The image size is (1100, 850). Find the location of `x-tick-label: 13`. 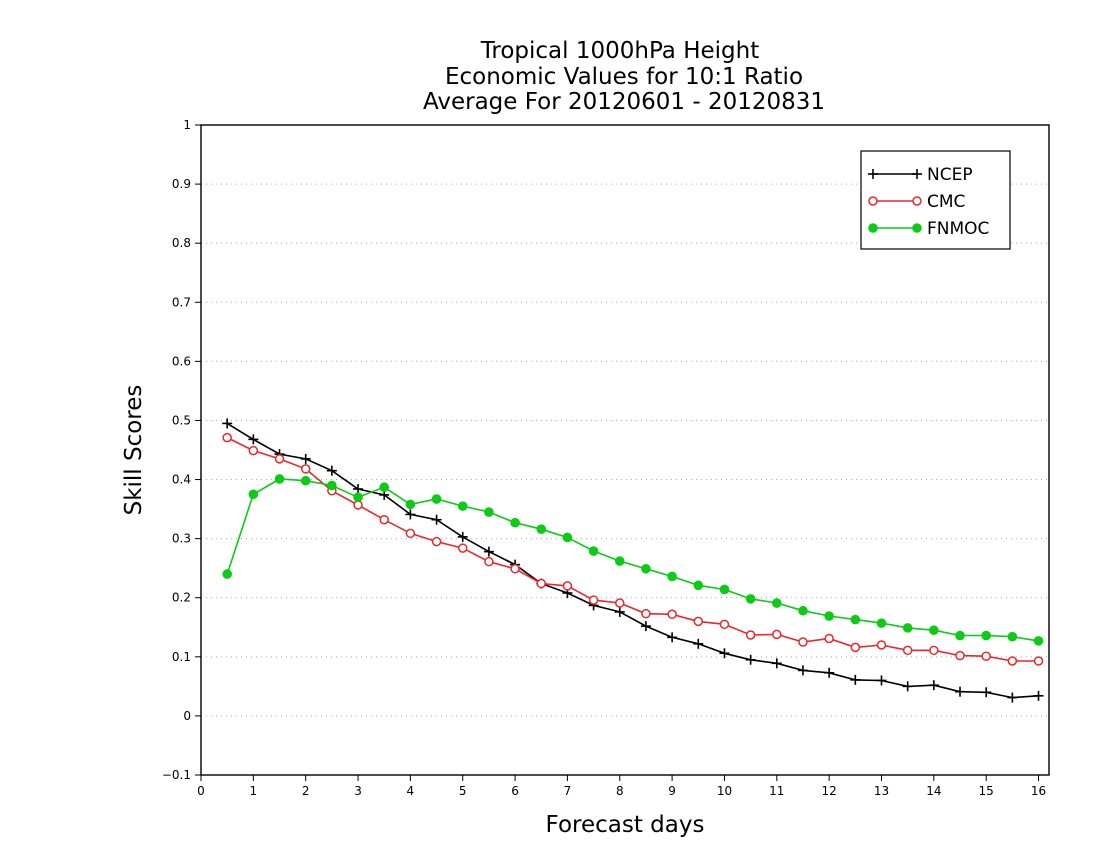

x-tick-label: 13 is located at coordinates (881, 791).